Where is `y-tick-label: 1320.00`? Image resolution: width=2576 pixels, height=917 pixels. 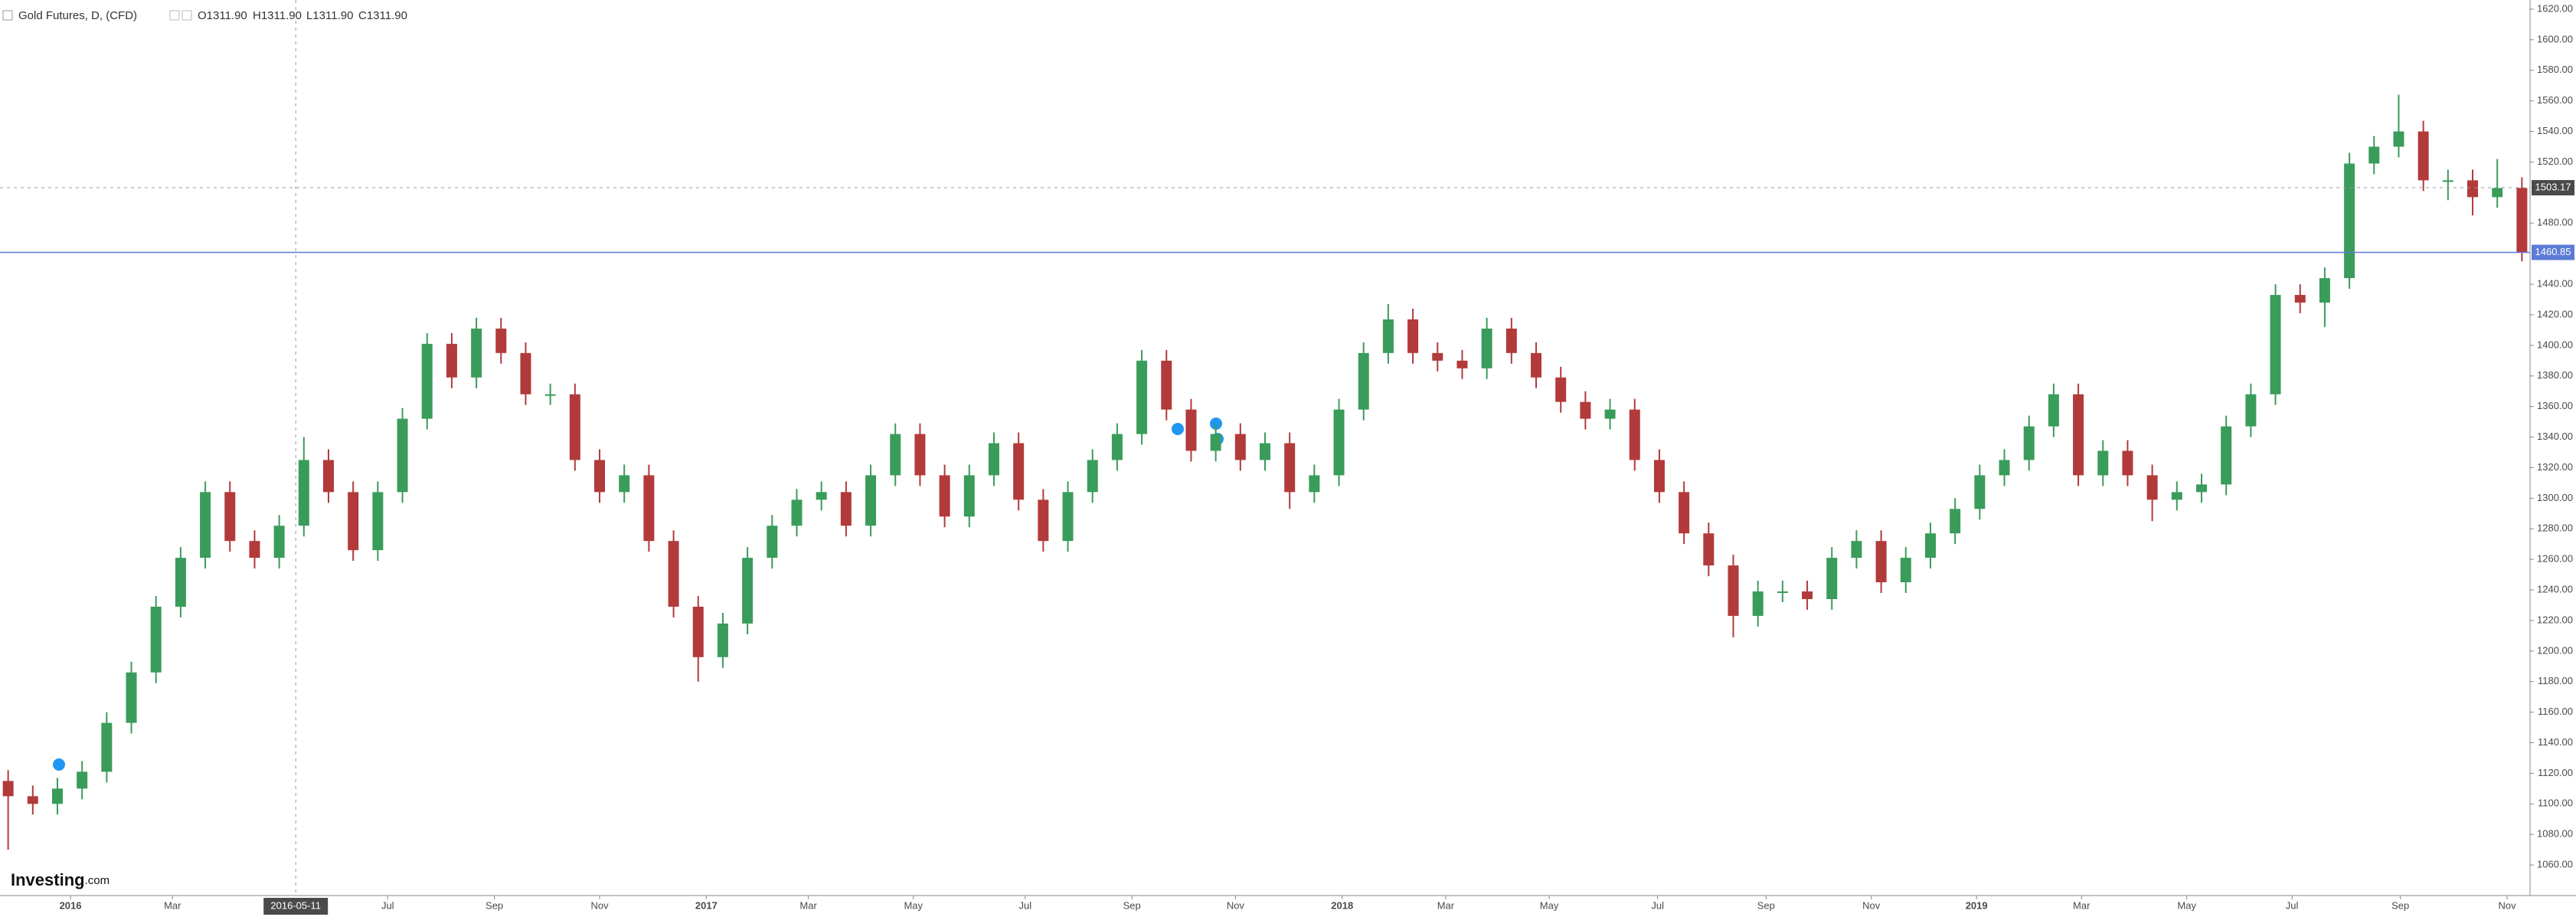
y-tick-label: 1320.00 is located at coordinates (2555, 467).